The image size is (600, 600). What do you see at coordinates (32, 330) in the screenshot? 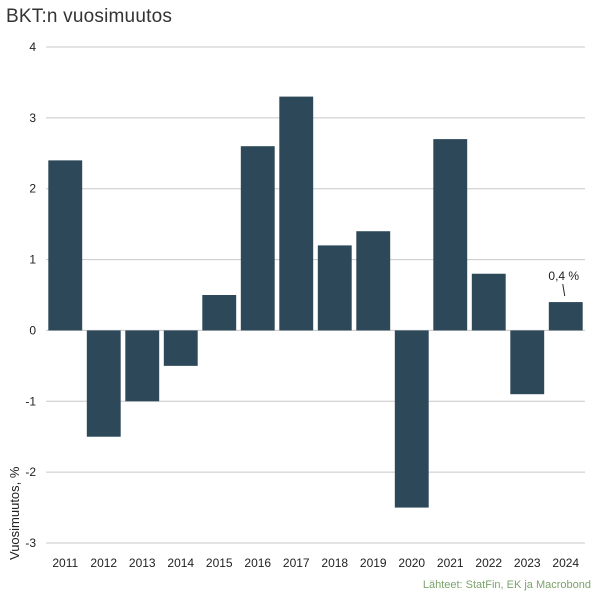
I see `y-tick-label: 0` at bounding box center [32, 330].